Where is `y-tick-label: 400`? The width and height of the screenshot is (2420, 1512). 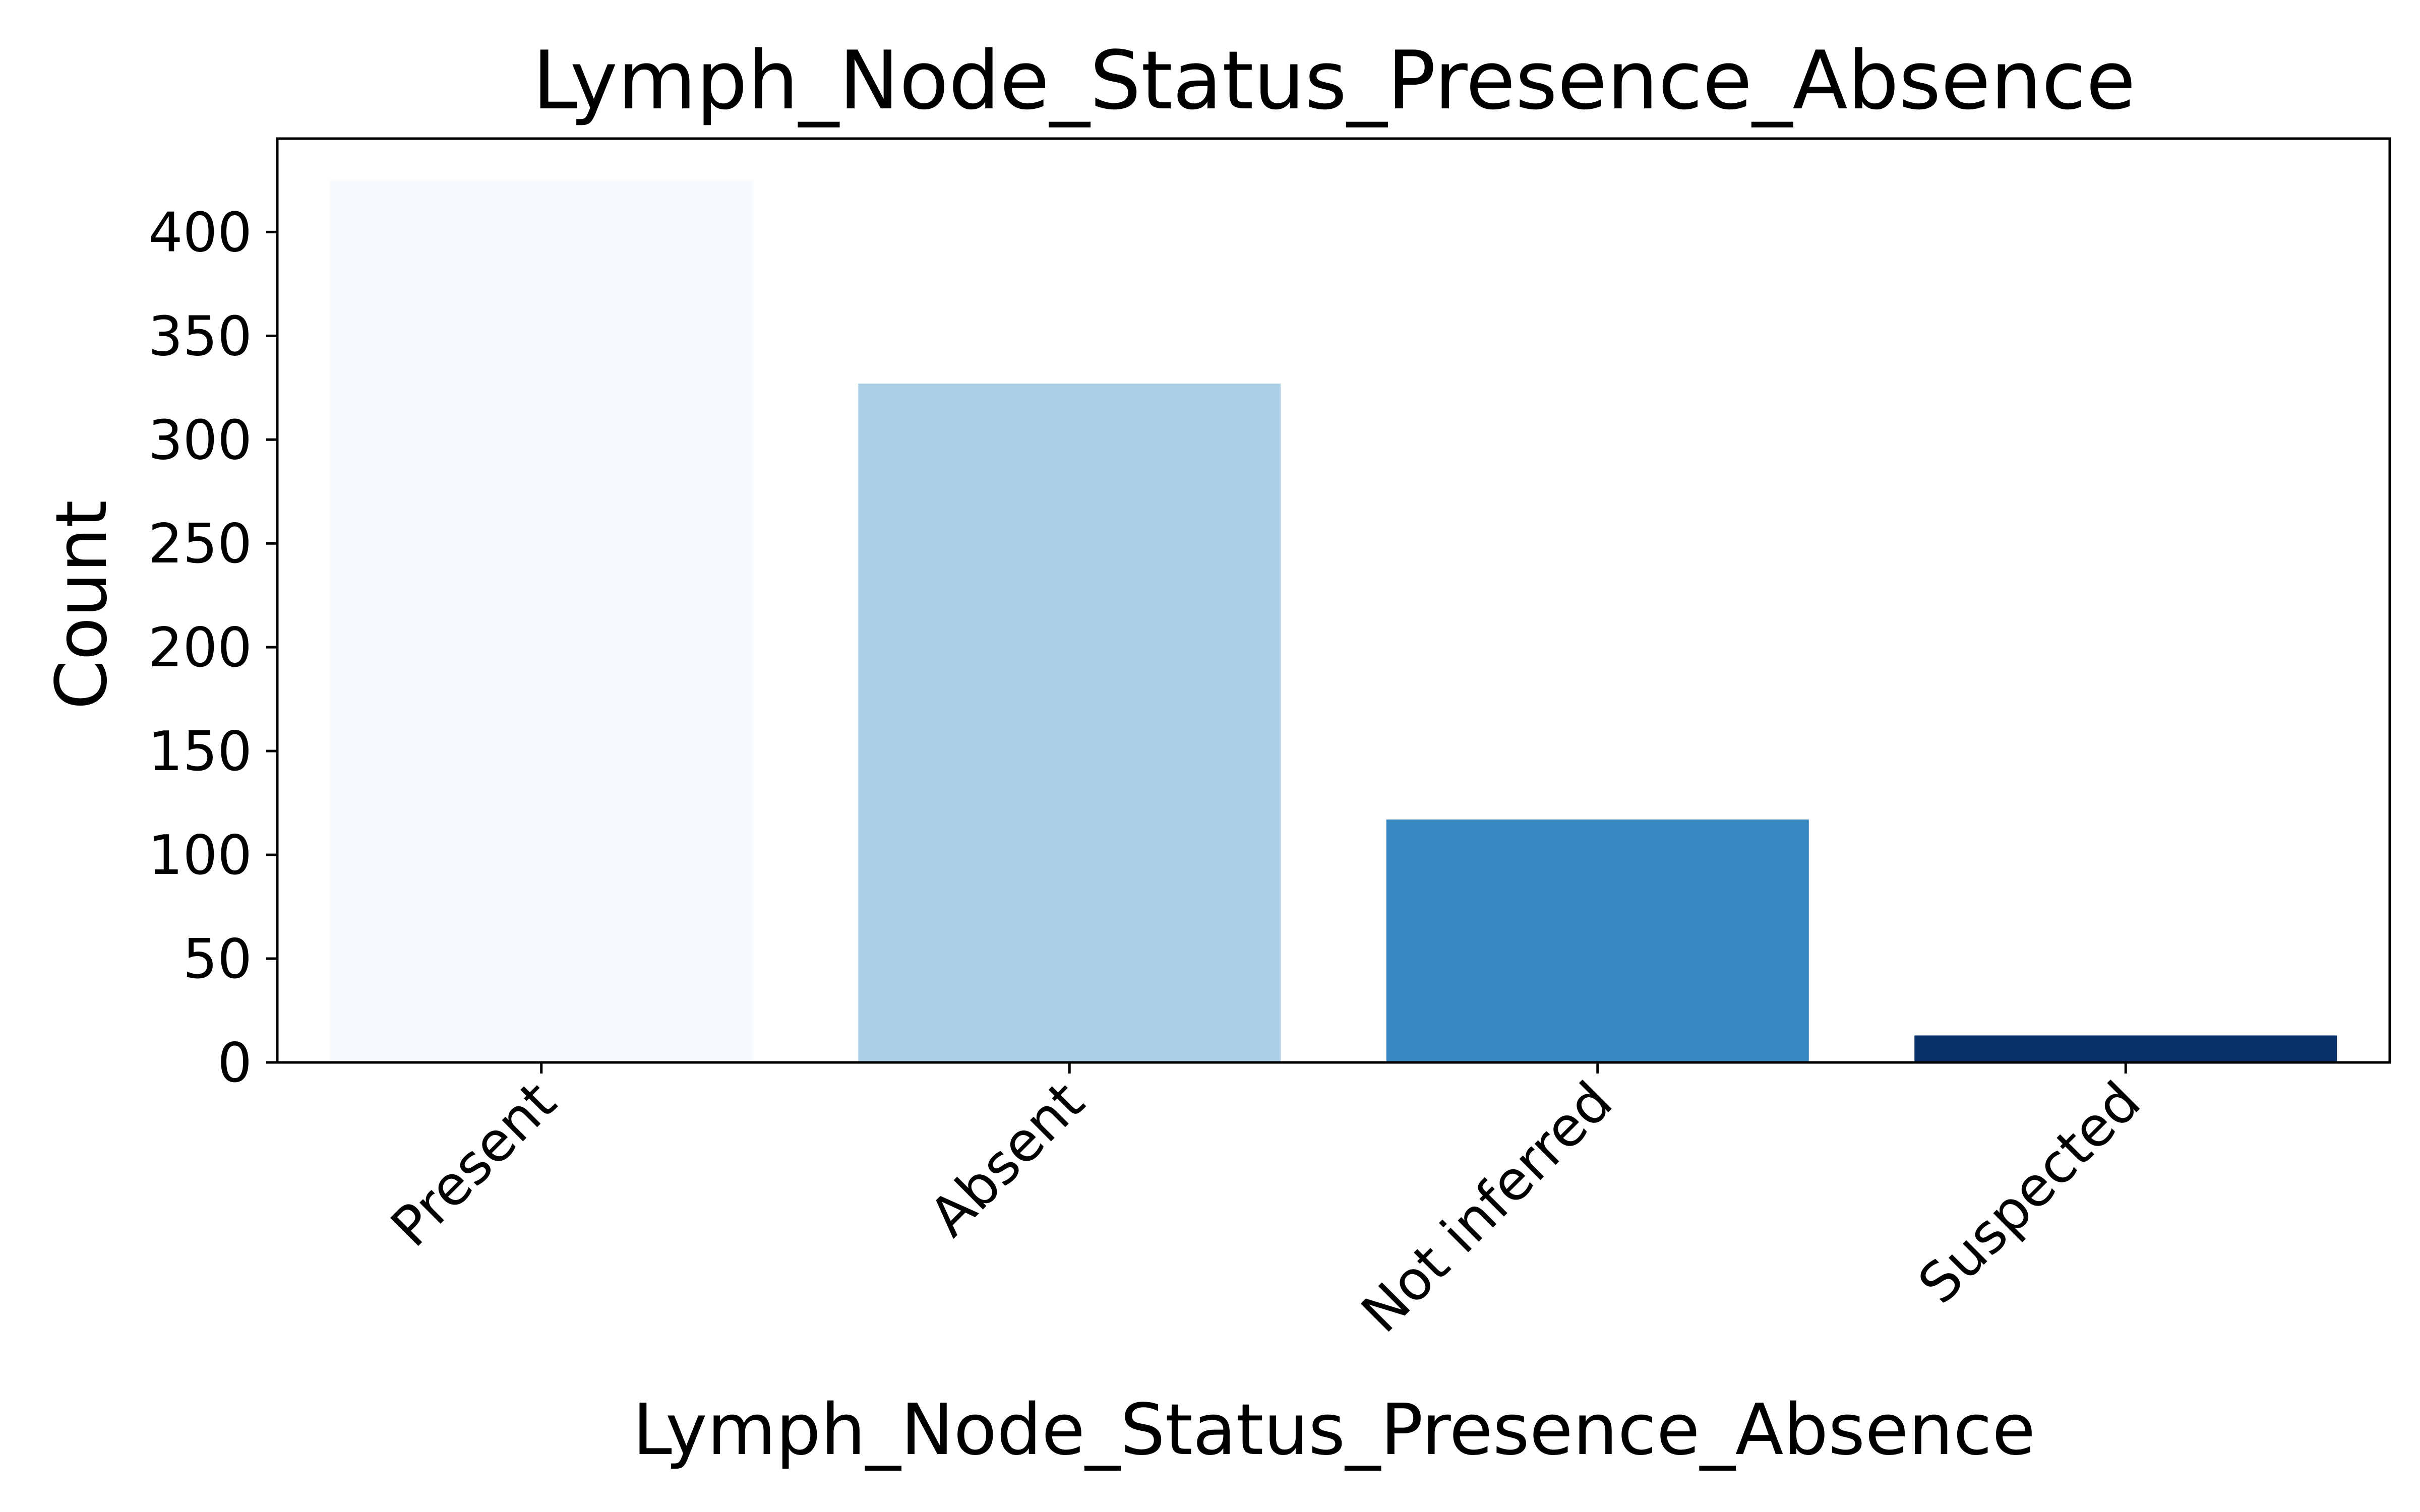
y-tick-label: 400 is located at coordinates (200, 232).